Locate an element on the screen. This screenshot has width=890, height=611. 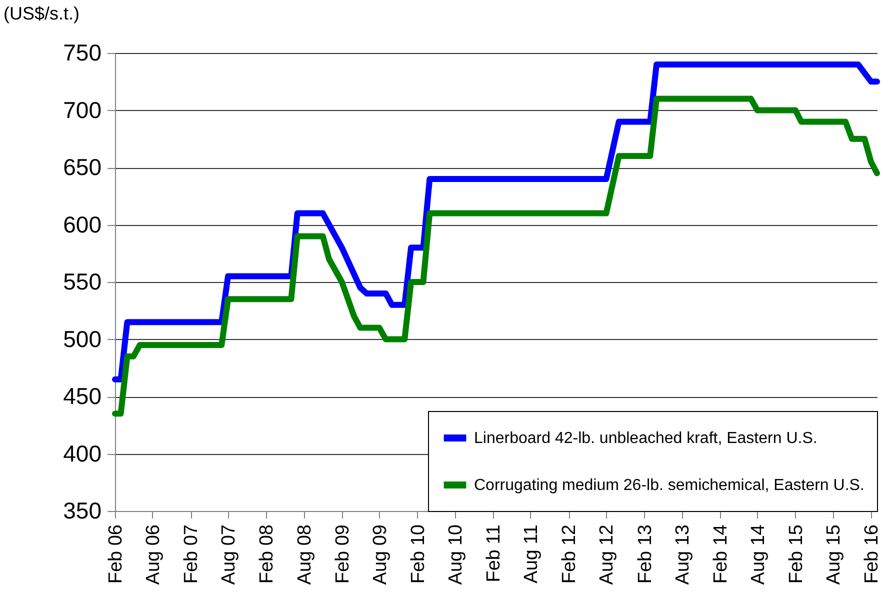
x-tick-label: Aug 06 is located at coordinates (153, 554).